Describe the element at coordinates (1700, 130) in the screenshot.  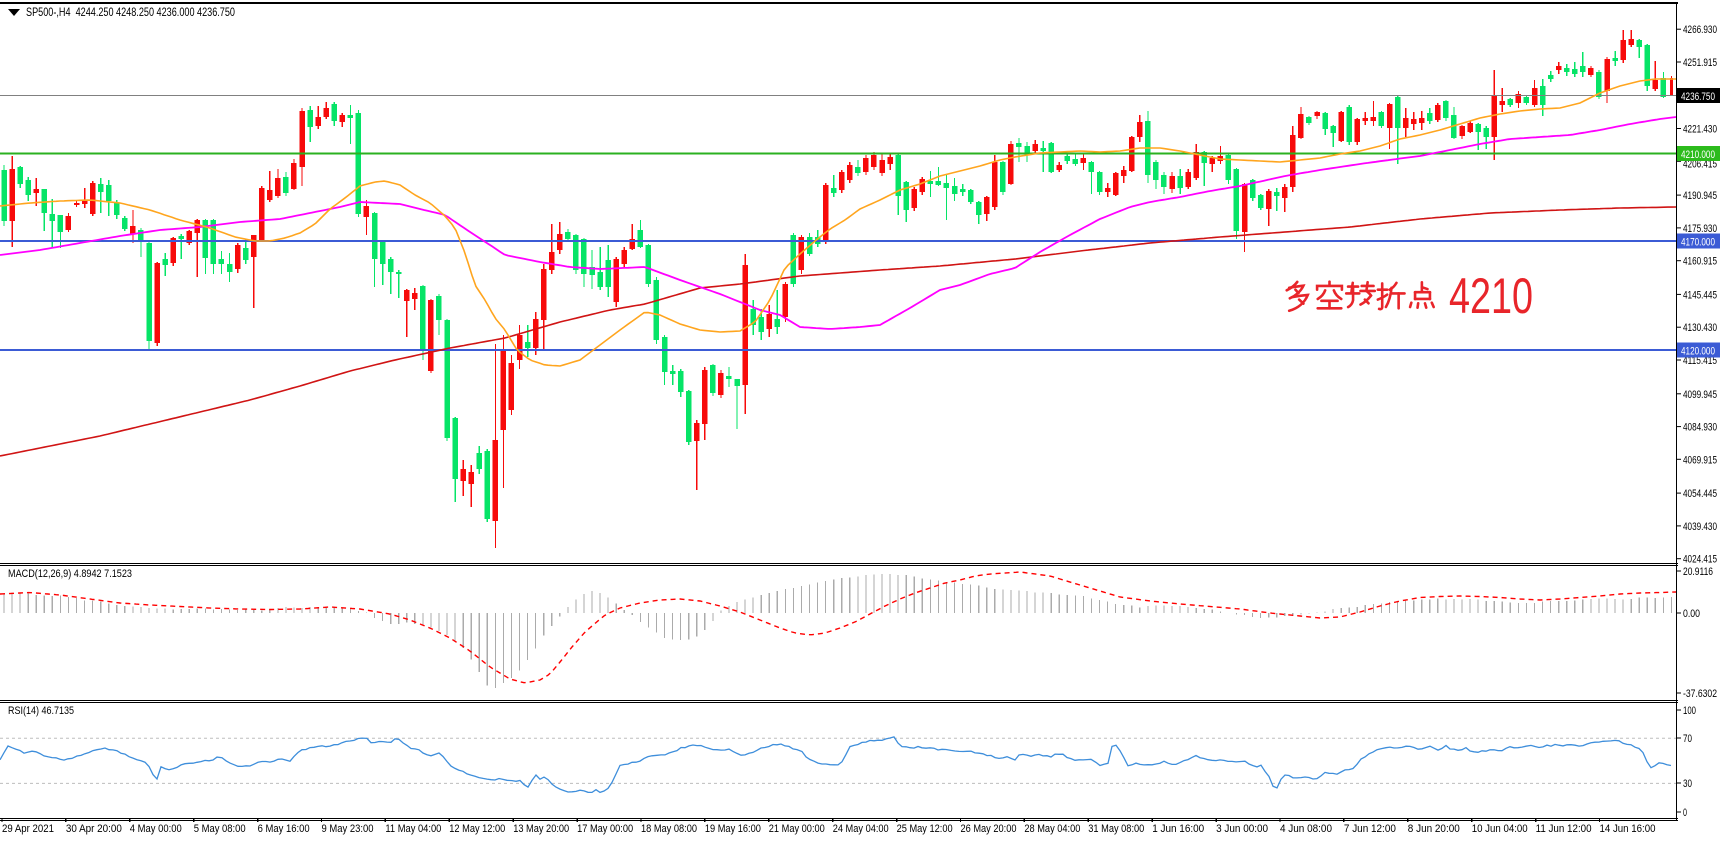
I see `svg-text: 4221.430` at that location.